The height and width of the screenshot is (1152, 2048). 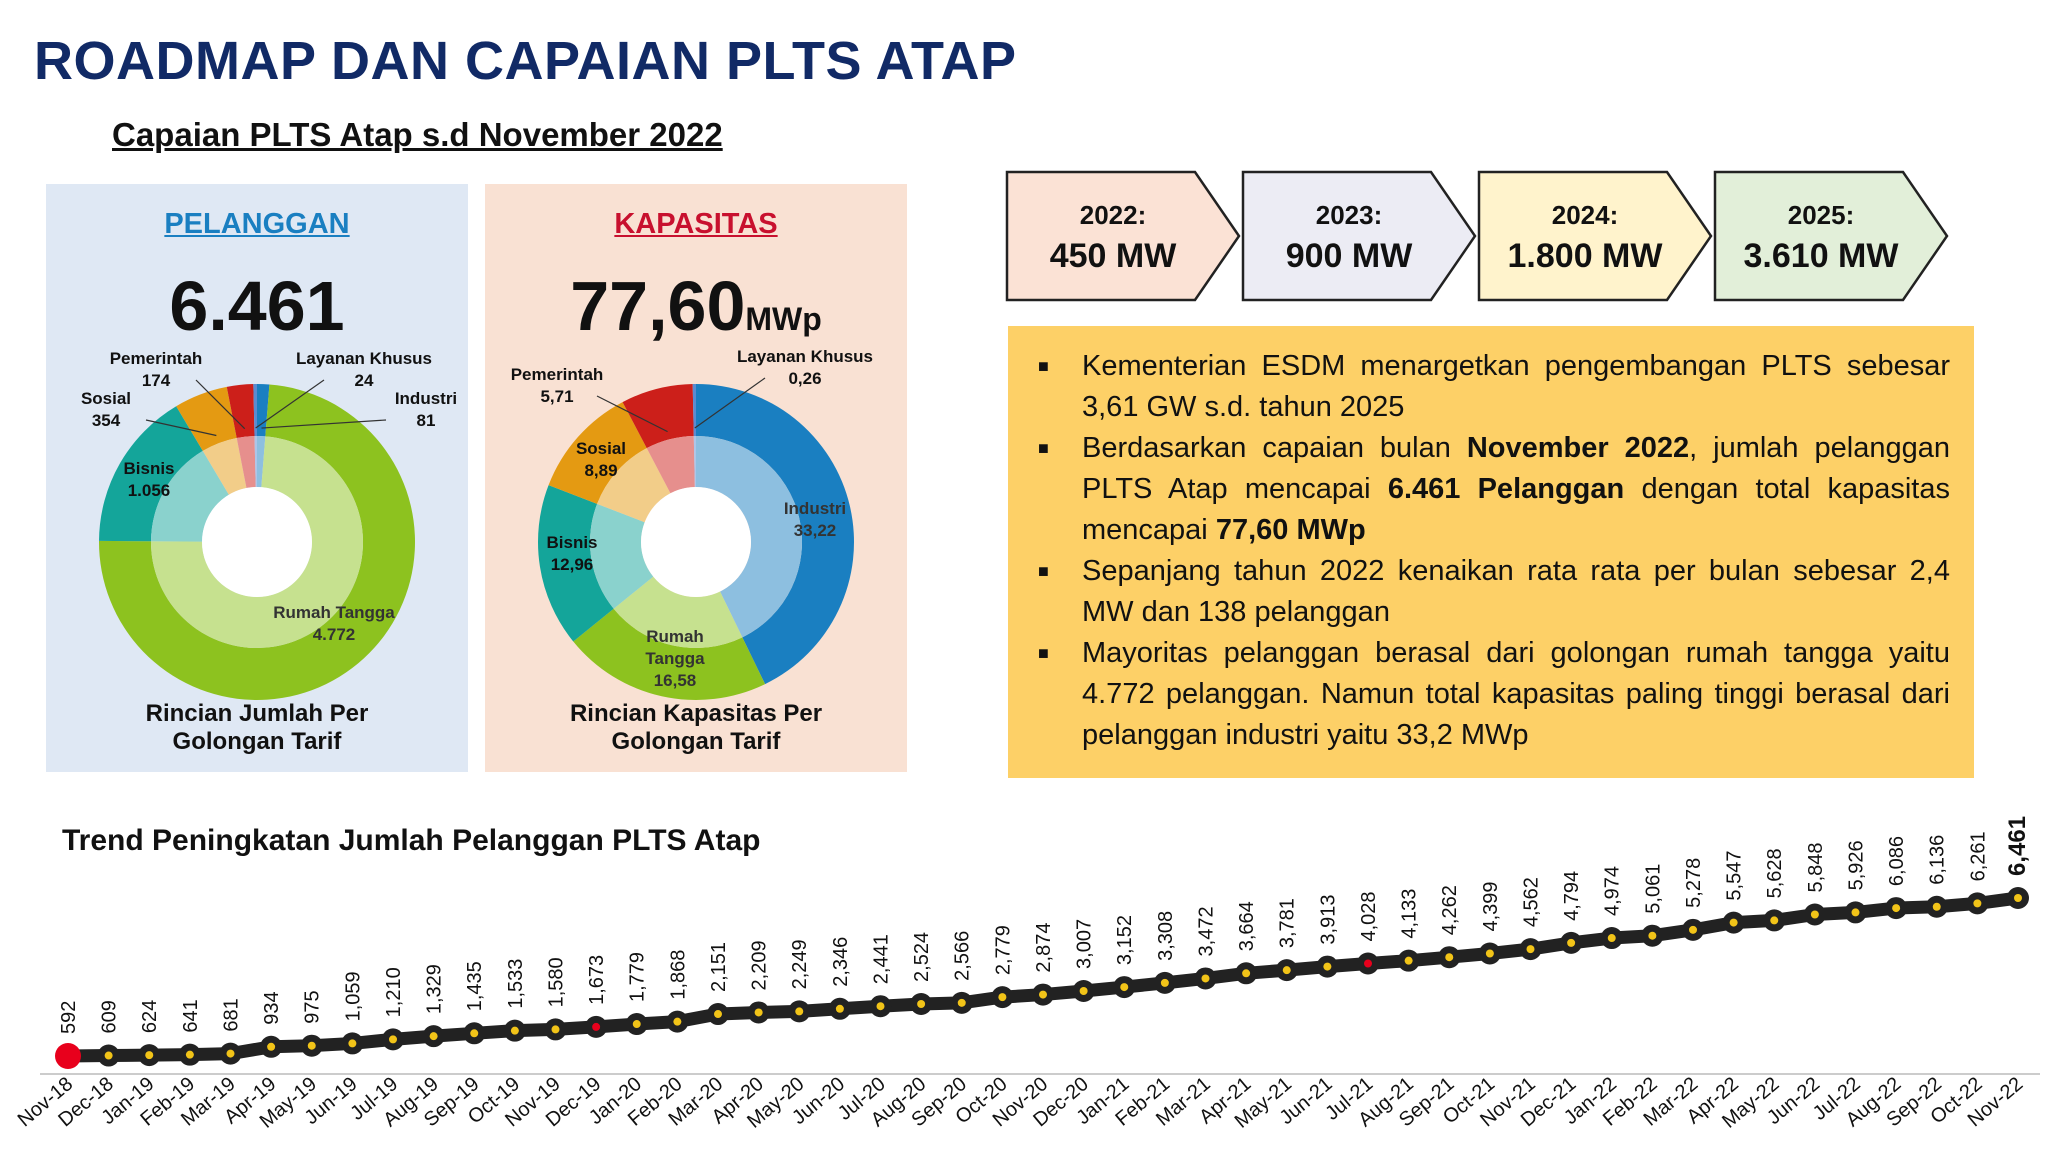 I want to click on slice-bisnis, so click(x=151, y=474).